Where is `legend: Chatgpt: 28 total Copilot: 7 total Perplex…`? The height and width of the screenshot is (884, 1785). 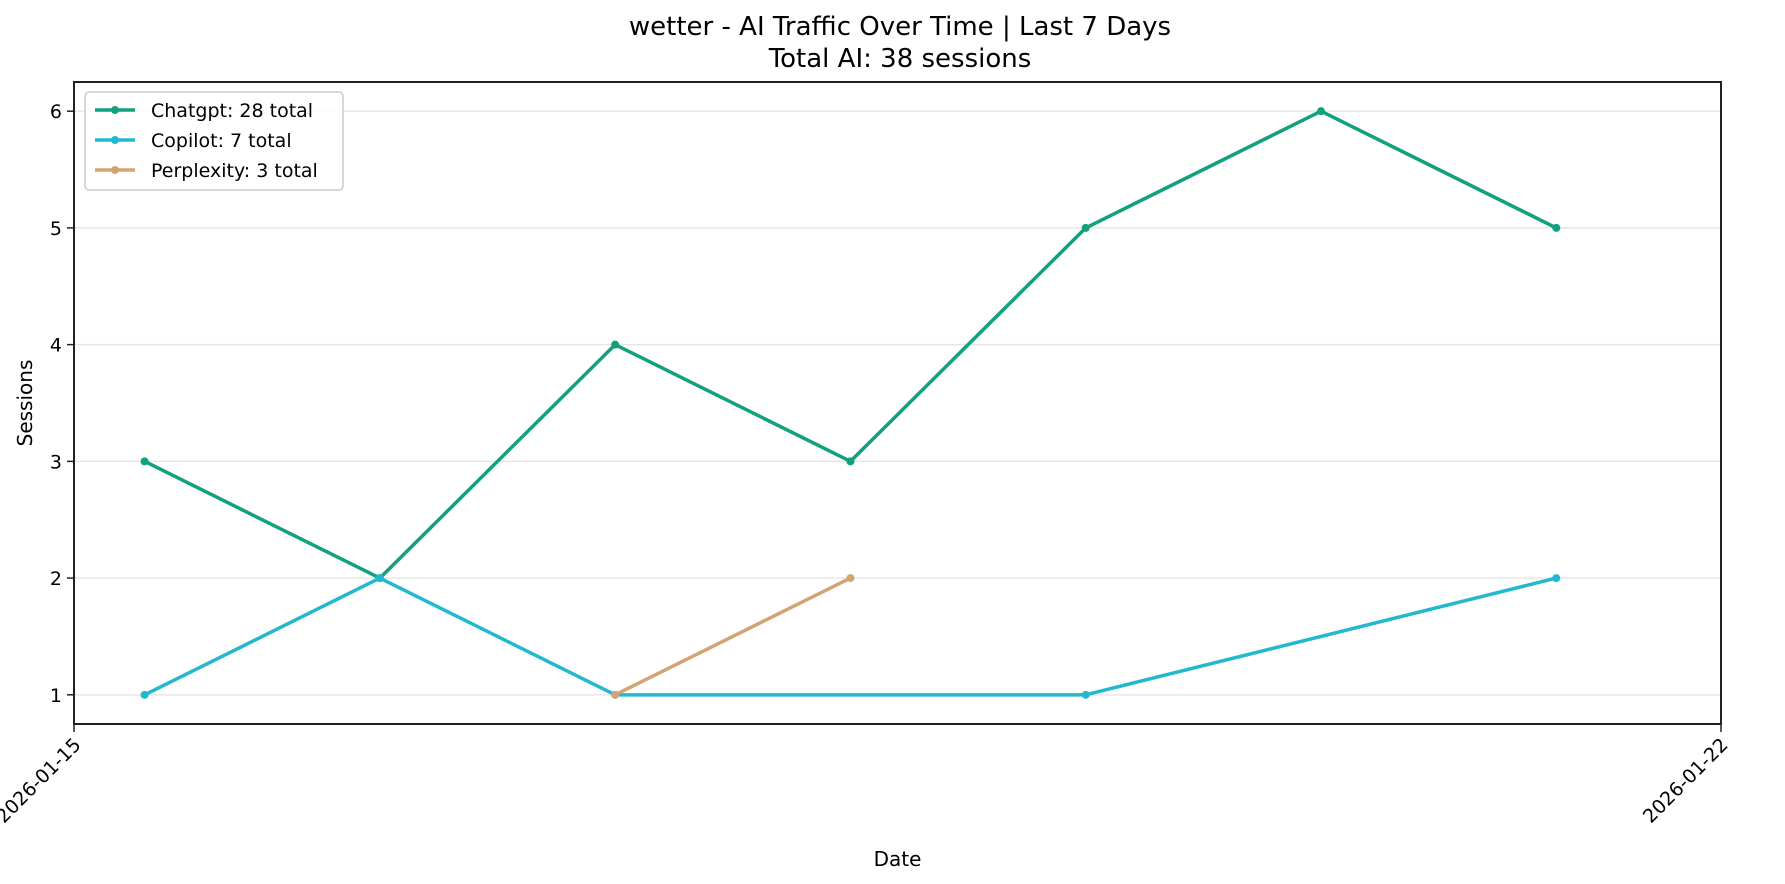 legend: Chatgpt: 28 total Copilot: 7 total Perplex… is located at coordinates (214, 141).